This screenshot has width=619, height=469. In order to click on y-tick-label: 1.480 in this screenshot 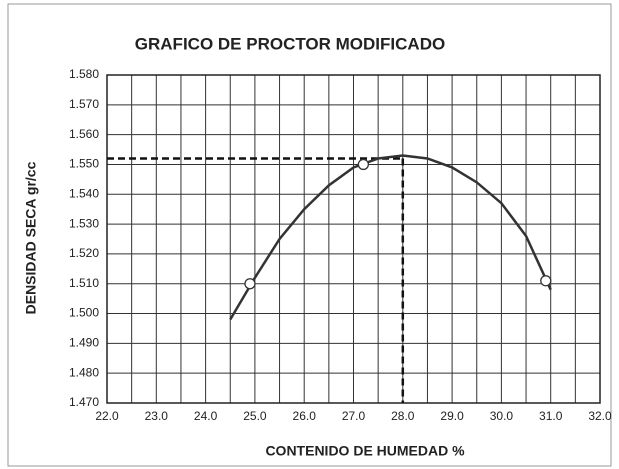, I will do `click(84, 372)`.